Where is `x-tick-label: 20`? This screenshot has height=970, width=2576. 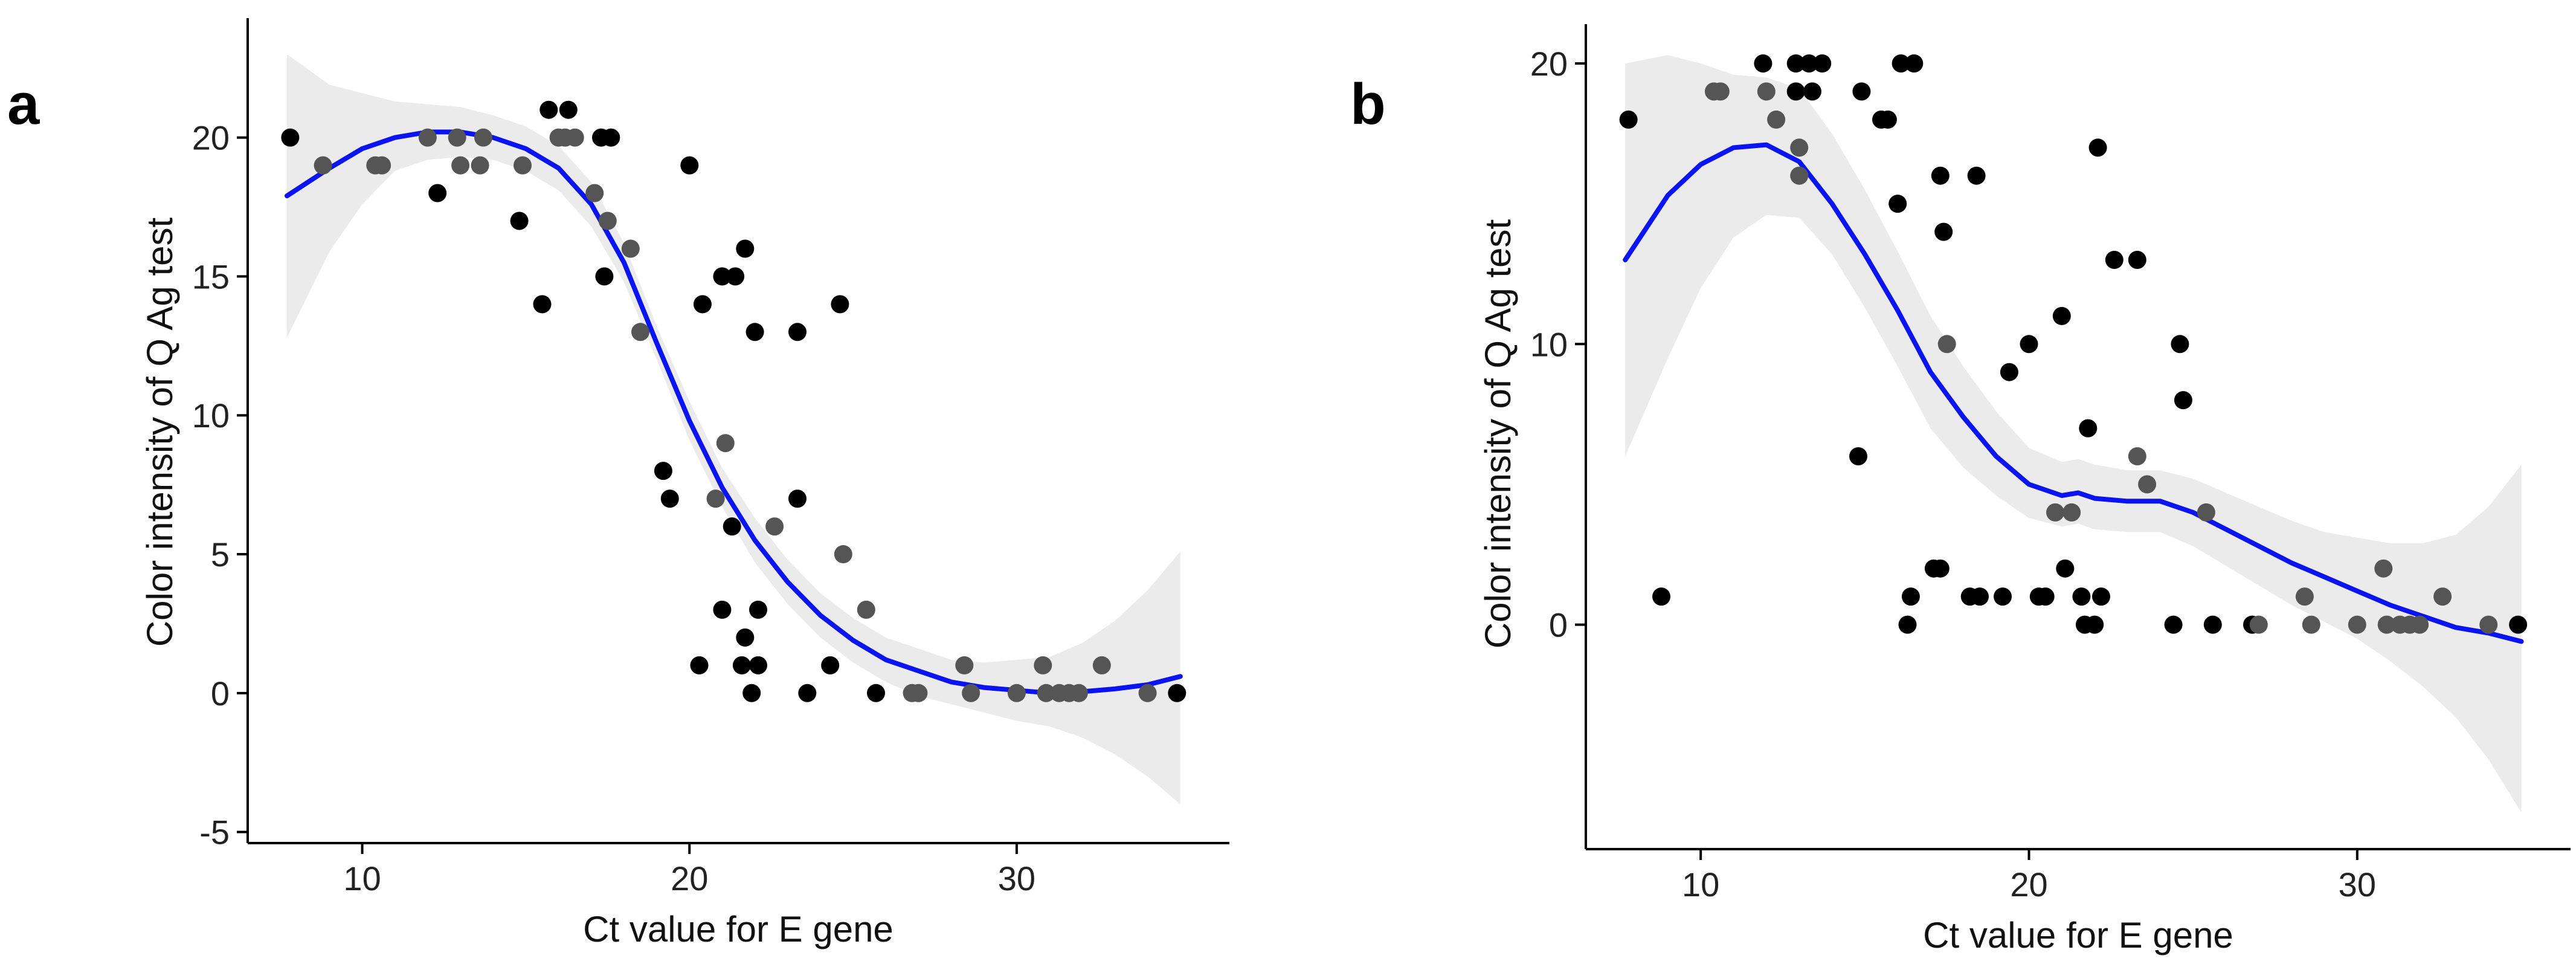
x-tick-label: 20 is located at coordinates (689, 878).